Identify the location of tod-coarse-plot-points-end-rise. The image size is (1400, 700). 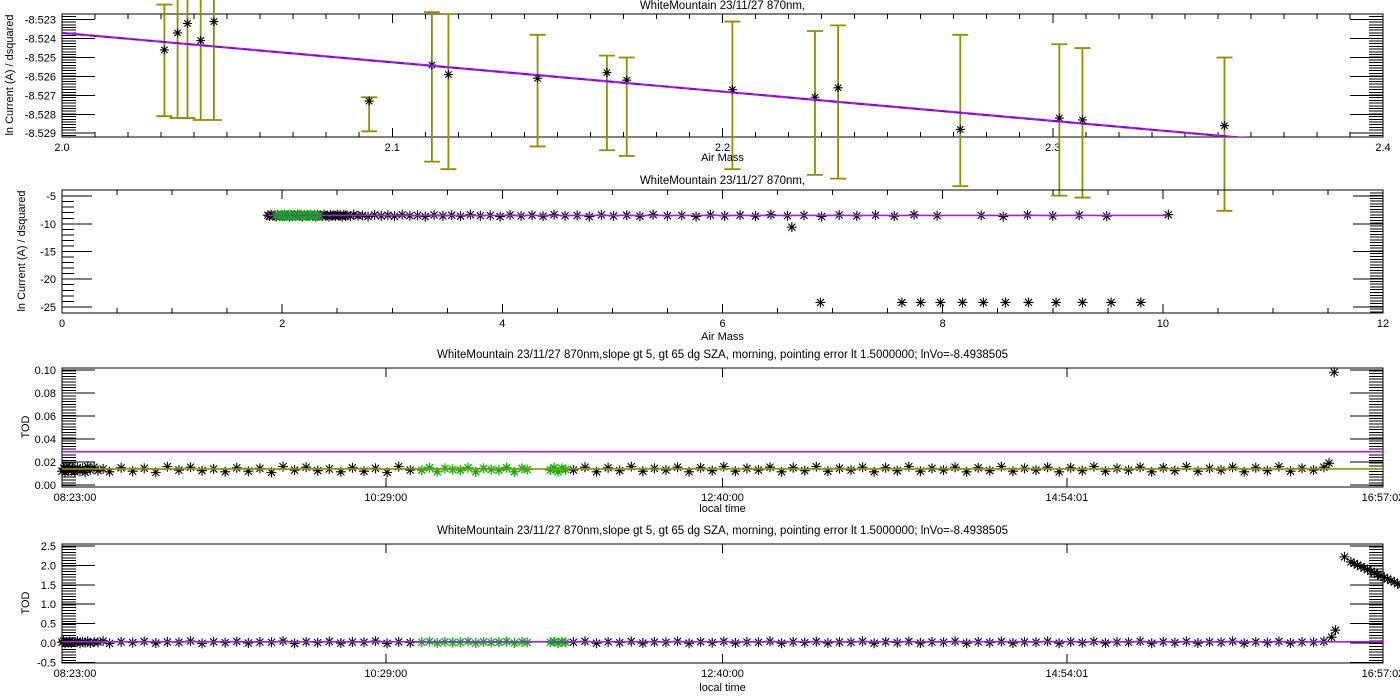
(1338, 597).